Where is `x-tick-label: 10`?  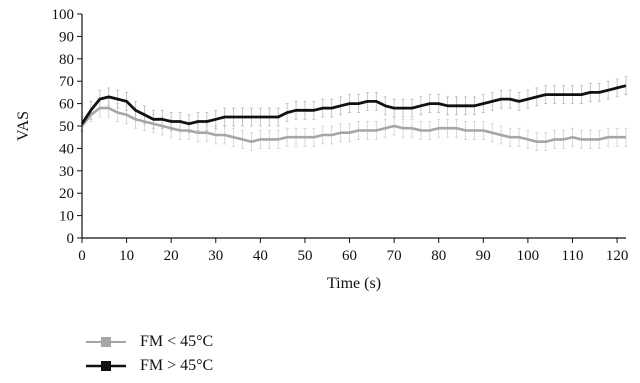
x-tick-label: 10 is located at coordinates (126, 256).